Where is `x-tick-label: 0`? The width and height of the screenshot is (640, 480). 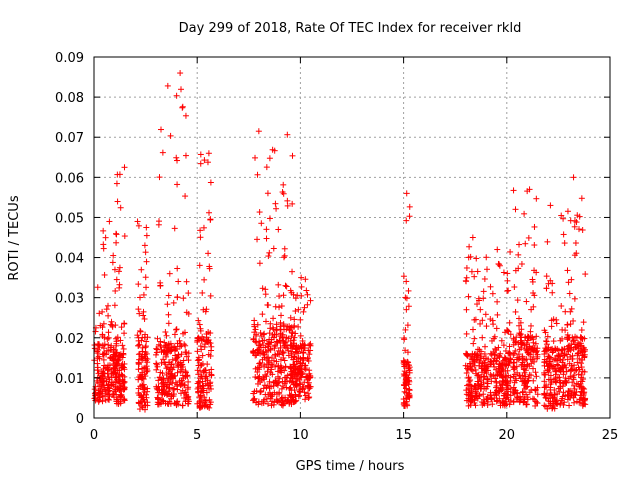 x-tick-label: 0 is located at coordinates (94, 435).